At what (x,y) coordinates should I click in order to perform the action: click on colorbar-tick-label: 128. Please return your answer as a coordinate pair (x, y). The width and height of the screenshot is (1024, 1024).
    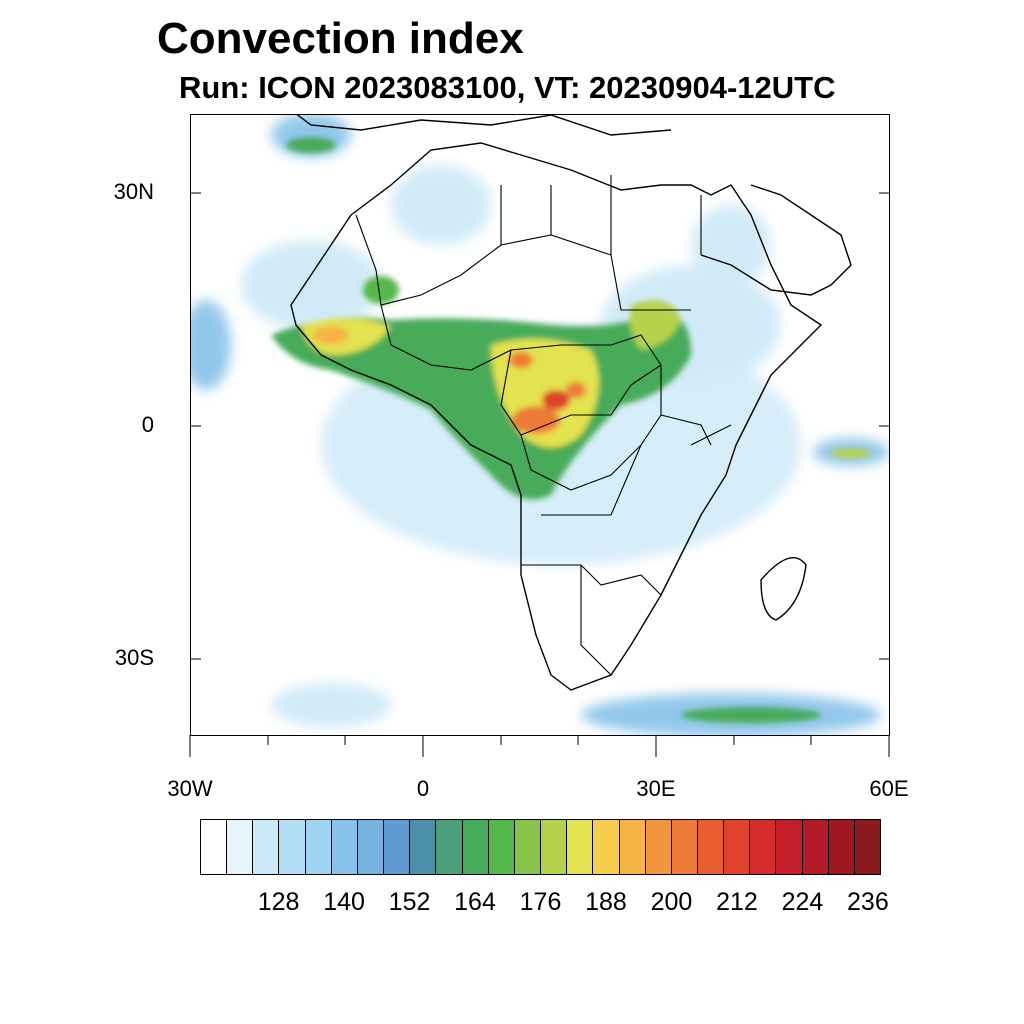
    Looking at the image, I should click on (278, 902).